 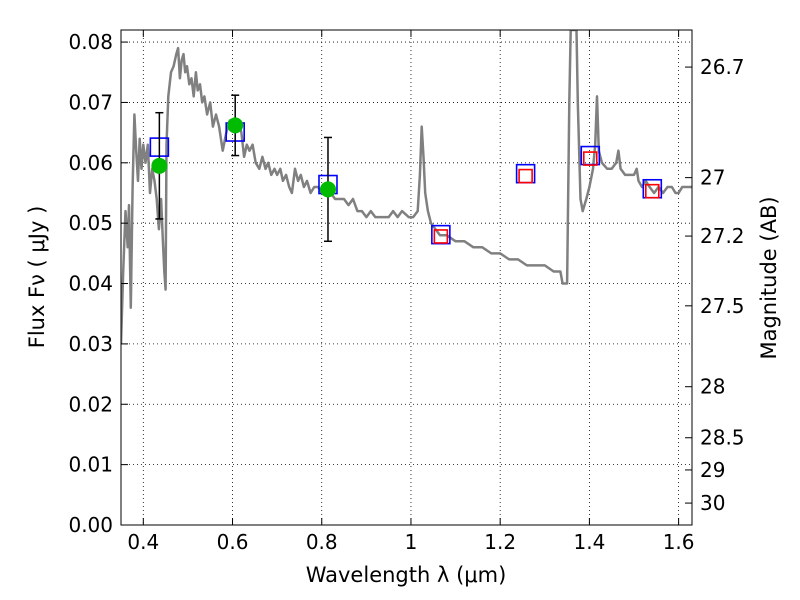 What do you see at coordinates (90, 163) in the screenshot?
I see `y-tick-label: 0.06` at bounding box center [90, 163].